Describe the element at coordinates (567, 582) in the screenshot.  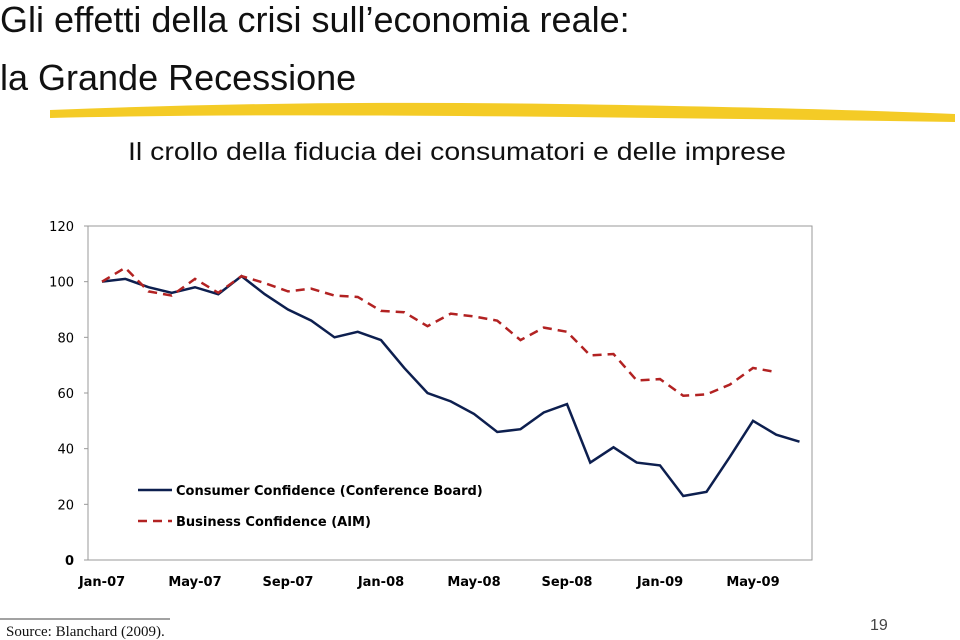
I see `x-tick-label: Sep-08` at that location.